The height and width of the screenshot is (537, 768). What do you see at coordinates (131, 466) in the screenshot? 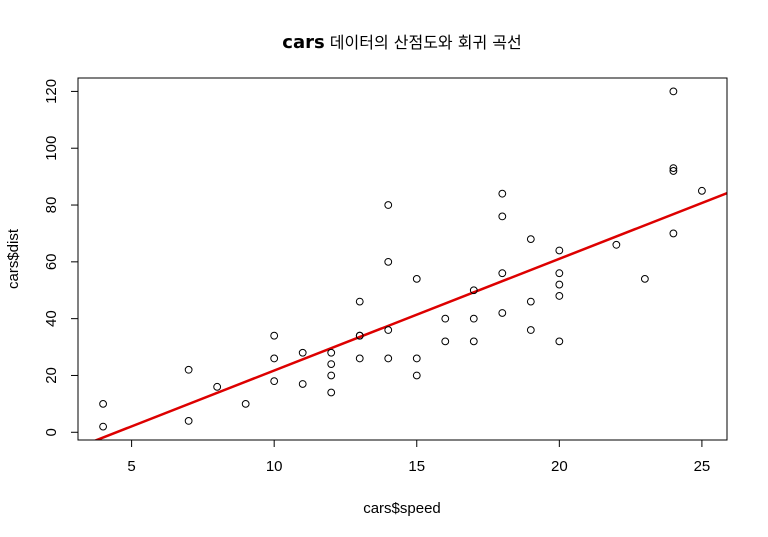
I see `x-tick-label: 5` at bounding box center [131, 466].